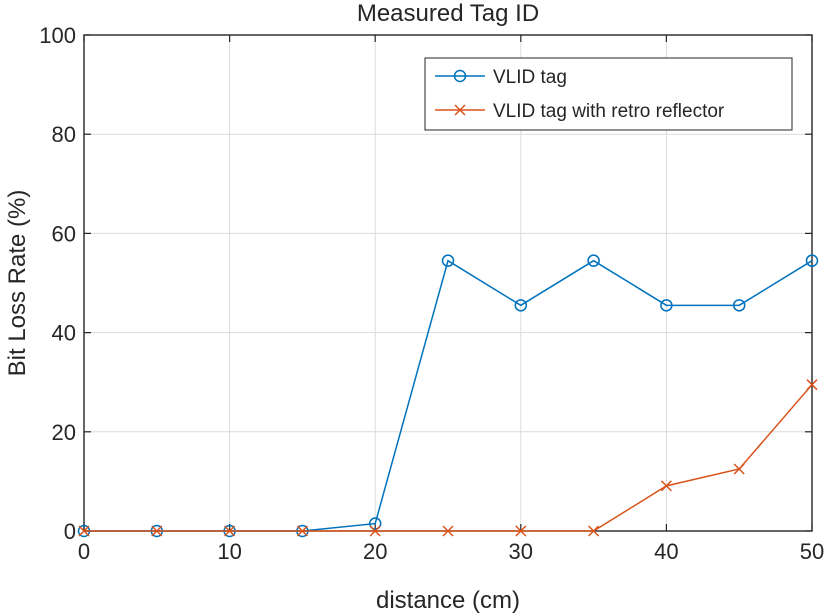 This screenshot has width=827, height=616. What do you see at coordinates (229, 551) in the screenshot?
I see `x-tick-label: 10` at bounding box center [229, 551].